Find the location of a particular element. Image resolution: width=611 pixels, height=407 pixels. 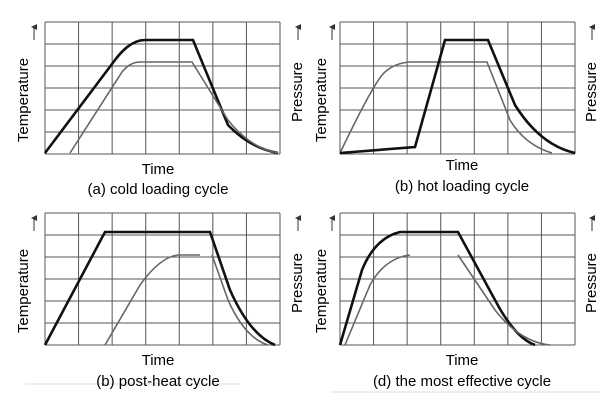

caption: (a) cold loading cycle is located at coordinates (158, 189).